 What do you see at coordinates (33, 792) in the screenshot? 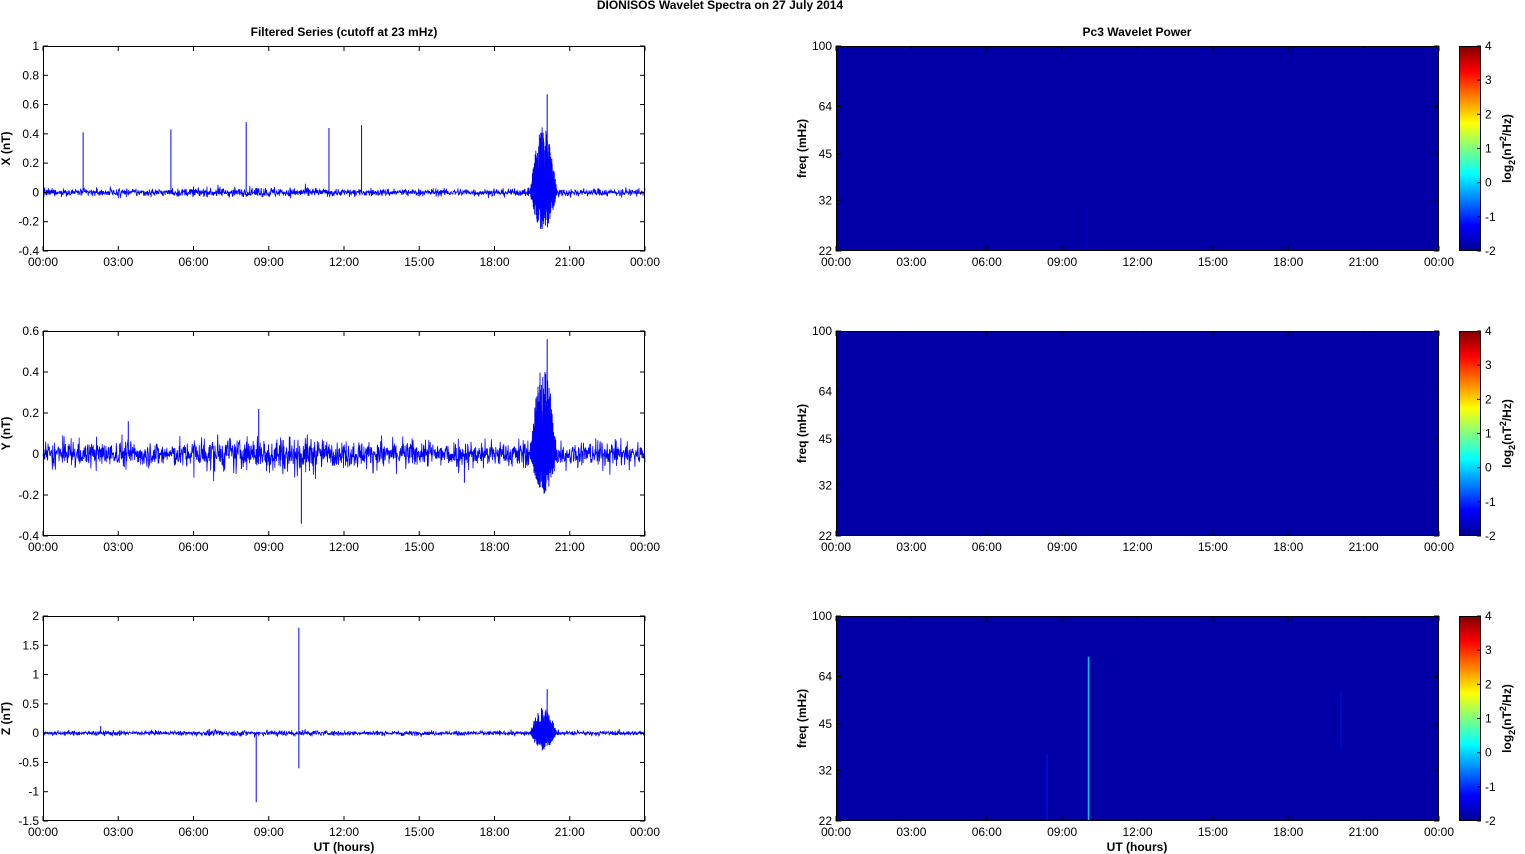
I see `y-tick-label: -1` at bounding box center [33, 792].